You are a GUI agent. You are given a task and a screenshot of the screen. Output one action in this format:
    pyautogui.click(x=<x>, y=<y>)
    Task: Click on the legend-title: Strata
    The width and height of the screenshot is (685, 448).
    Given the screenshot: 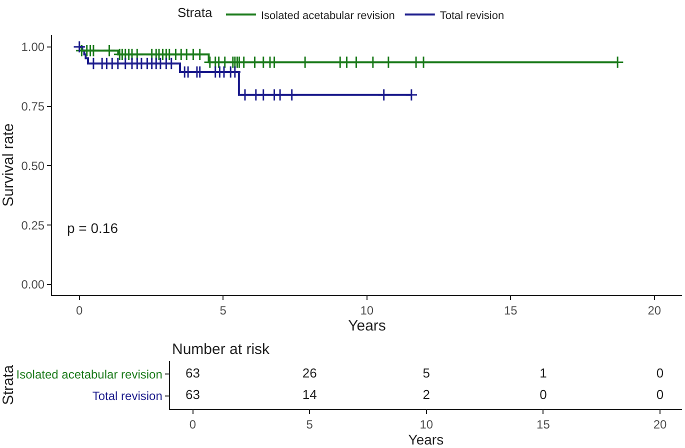 What is the action you would take?
    pyautogui.click(x=195, y=12)
    